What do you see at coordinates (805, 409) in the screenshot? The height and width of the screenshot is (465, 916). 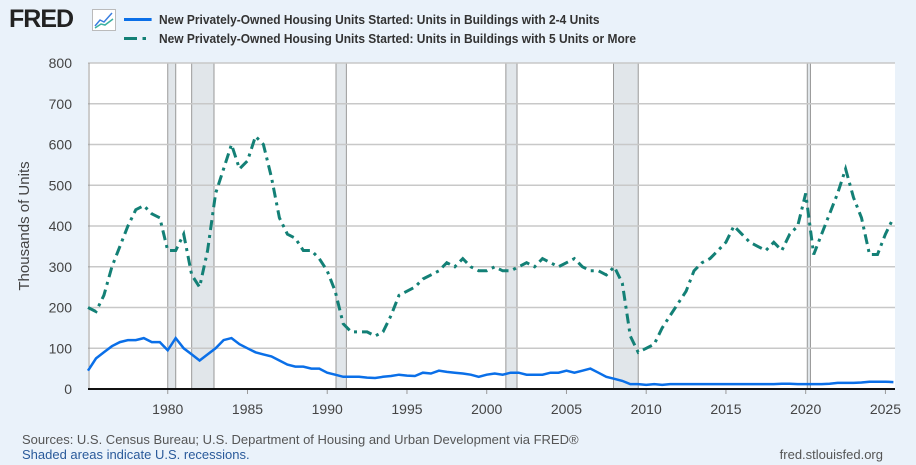 I see `x-tick-label: 2020` at bounding box center [805, 409].